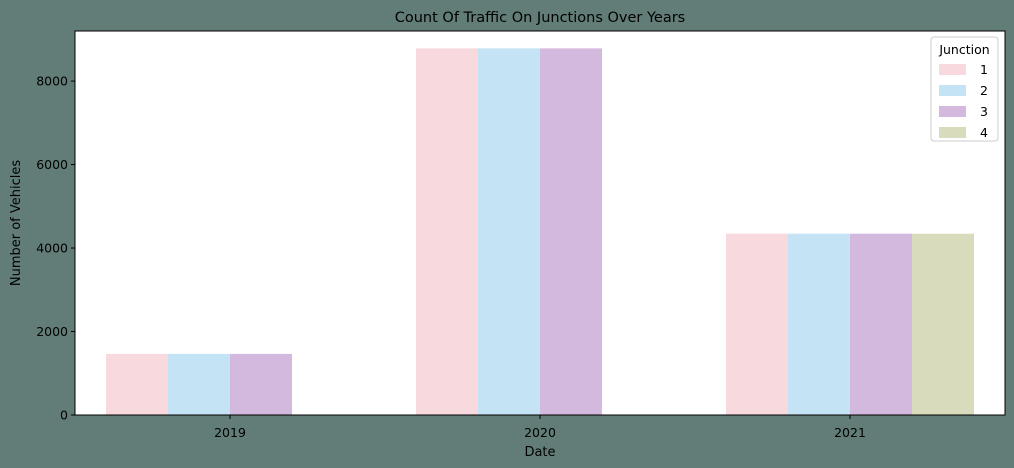  Describe the element at coordinates (984, 90) in the screenshot. I see `legend-label-2: 2` at that location.